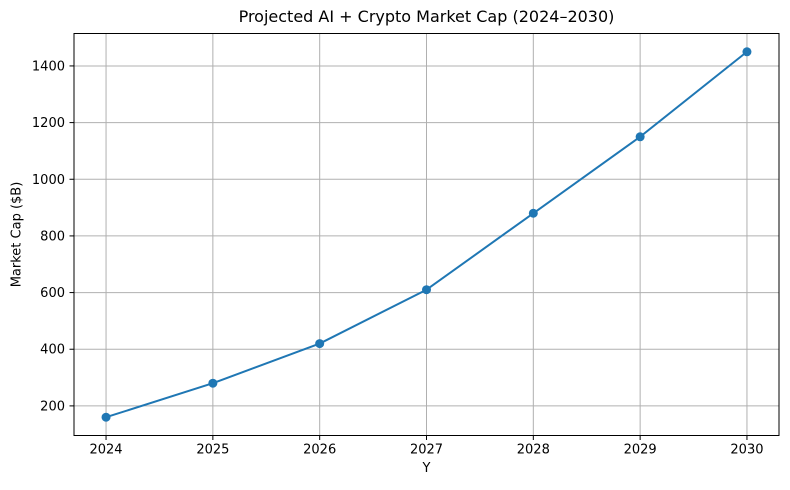 The height and width of the screenshot is (490, 790). What do you see at coordinates (426, 450) in the screenshot?
I see `x-tick-label: 2027` at bounding box center [426, 450].